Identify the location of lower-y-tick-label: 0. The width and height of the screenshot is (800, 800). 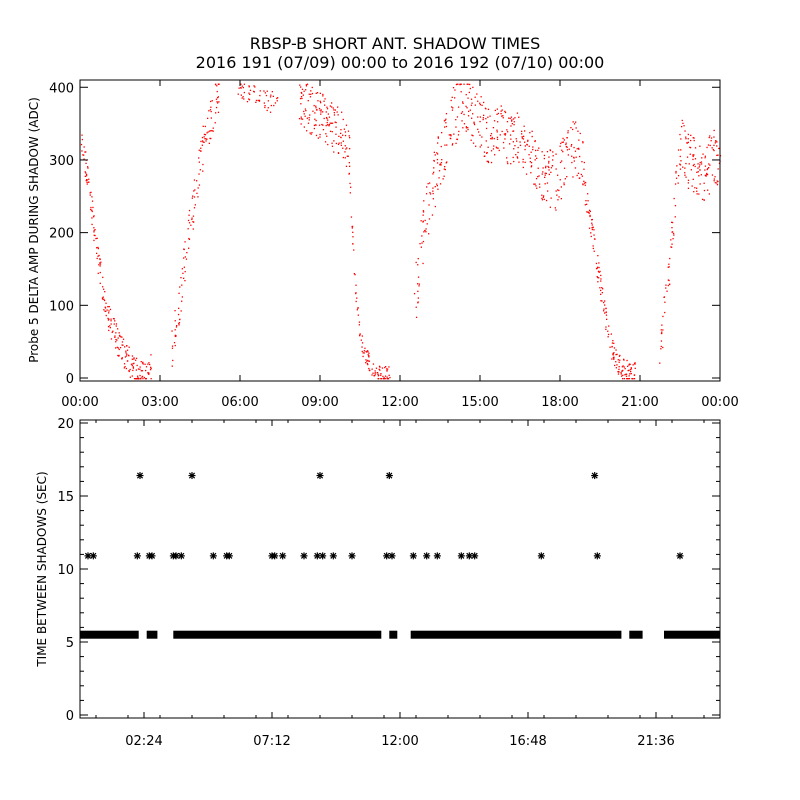
(70, 716).